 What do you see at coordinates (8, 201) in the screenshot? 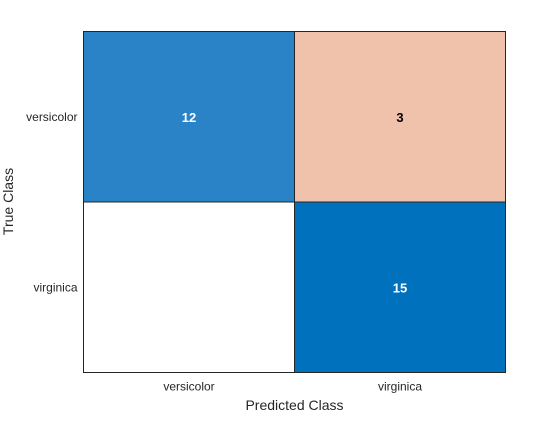
I see `y-axis-label: True Class` at bounding box center [8, 201].